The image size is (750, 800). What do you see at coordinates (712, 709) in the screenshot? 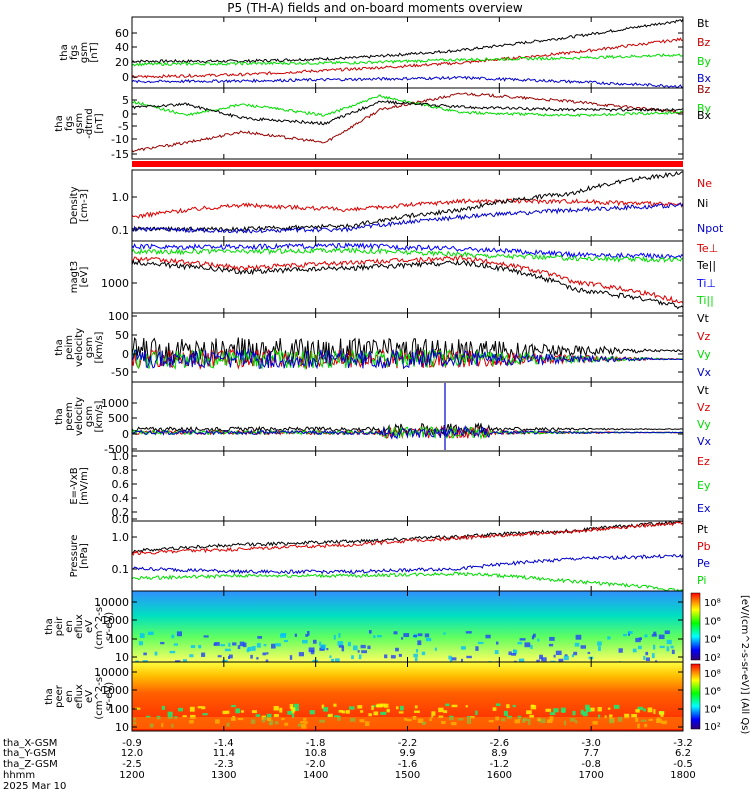
I see `peer-eflux-colorbar-label: 10⁴` at bounding box center [712, 709].